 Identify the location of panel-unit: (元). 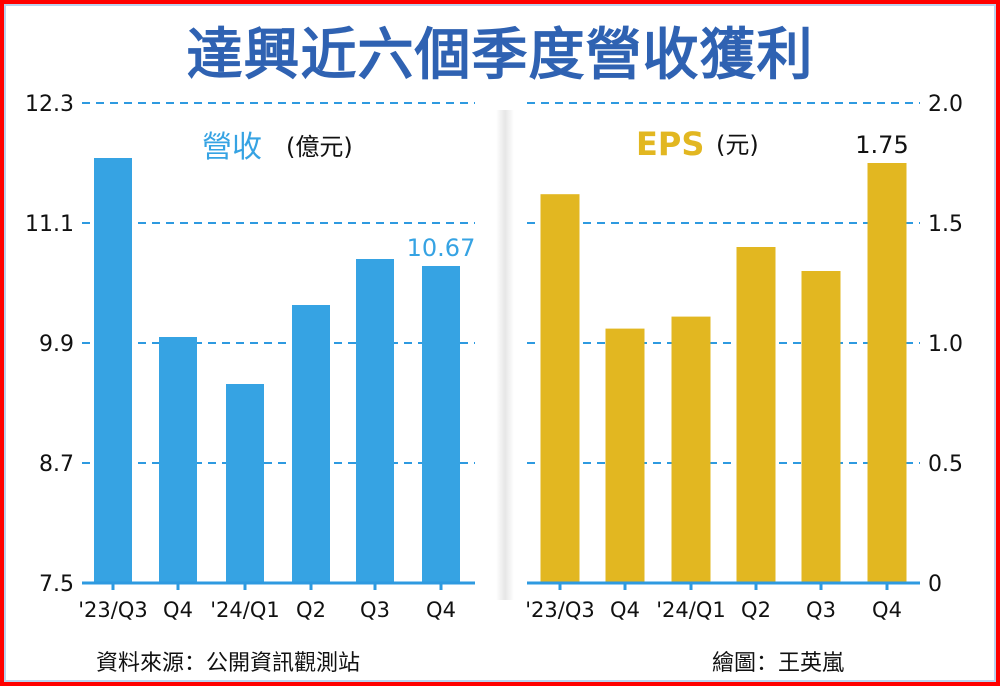
(737, 145).